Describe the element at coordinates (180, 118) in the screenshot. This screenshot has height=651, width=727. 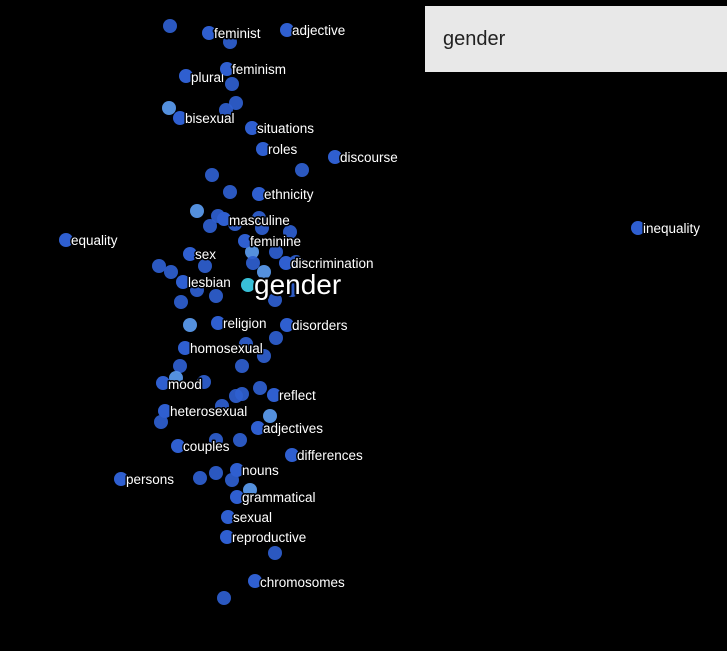
I see `embedding-point-bisexual` at that location.